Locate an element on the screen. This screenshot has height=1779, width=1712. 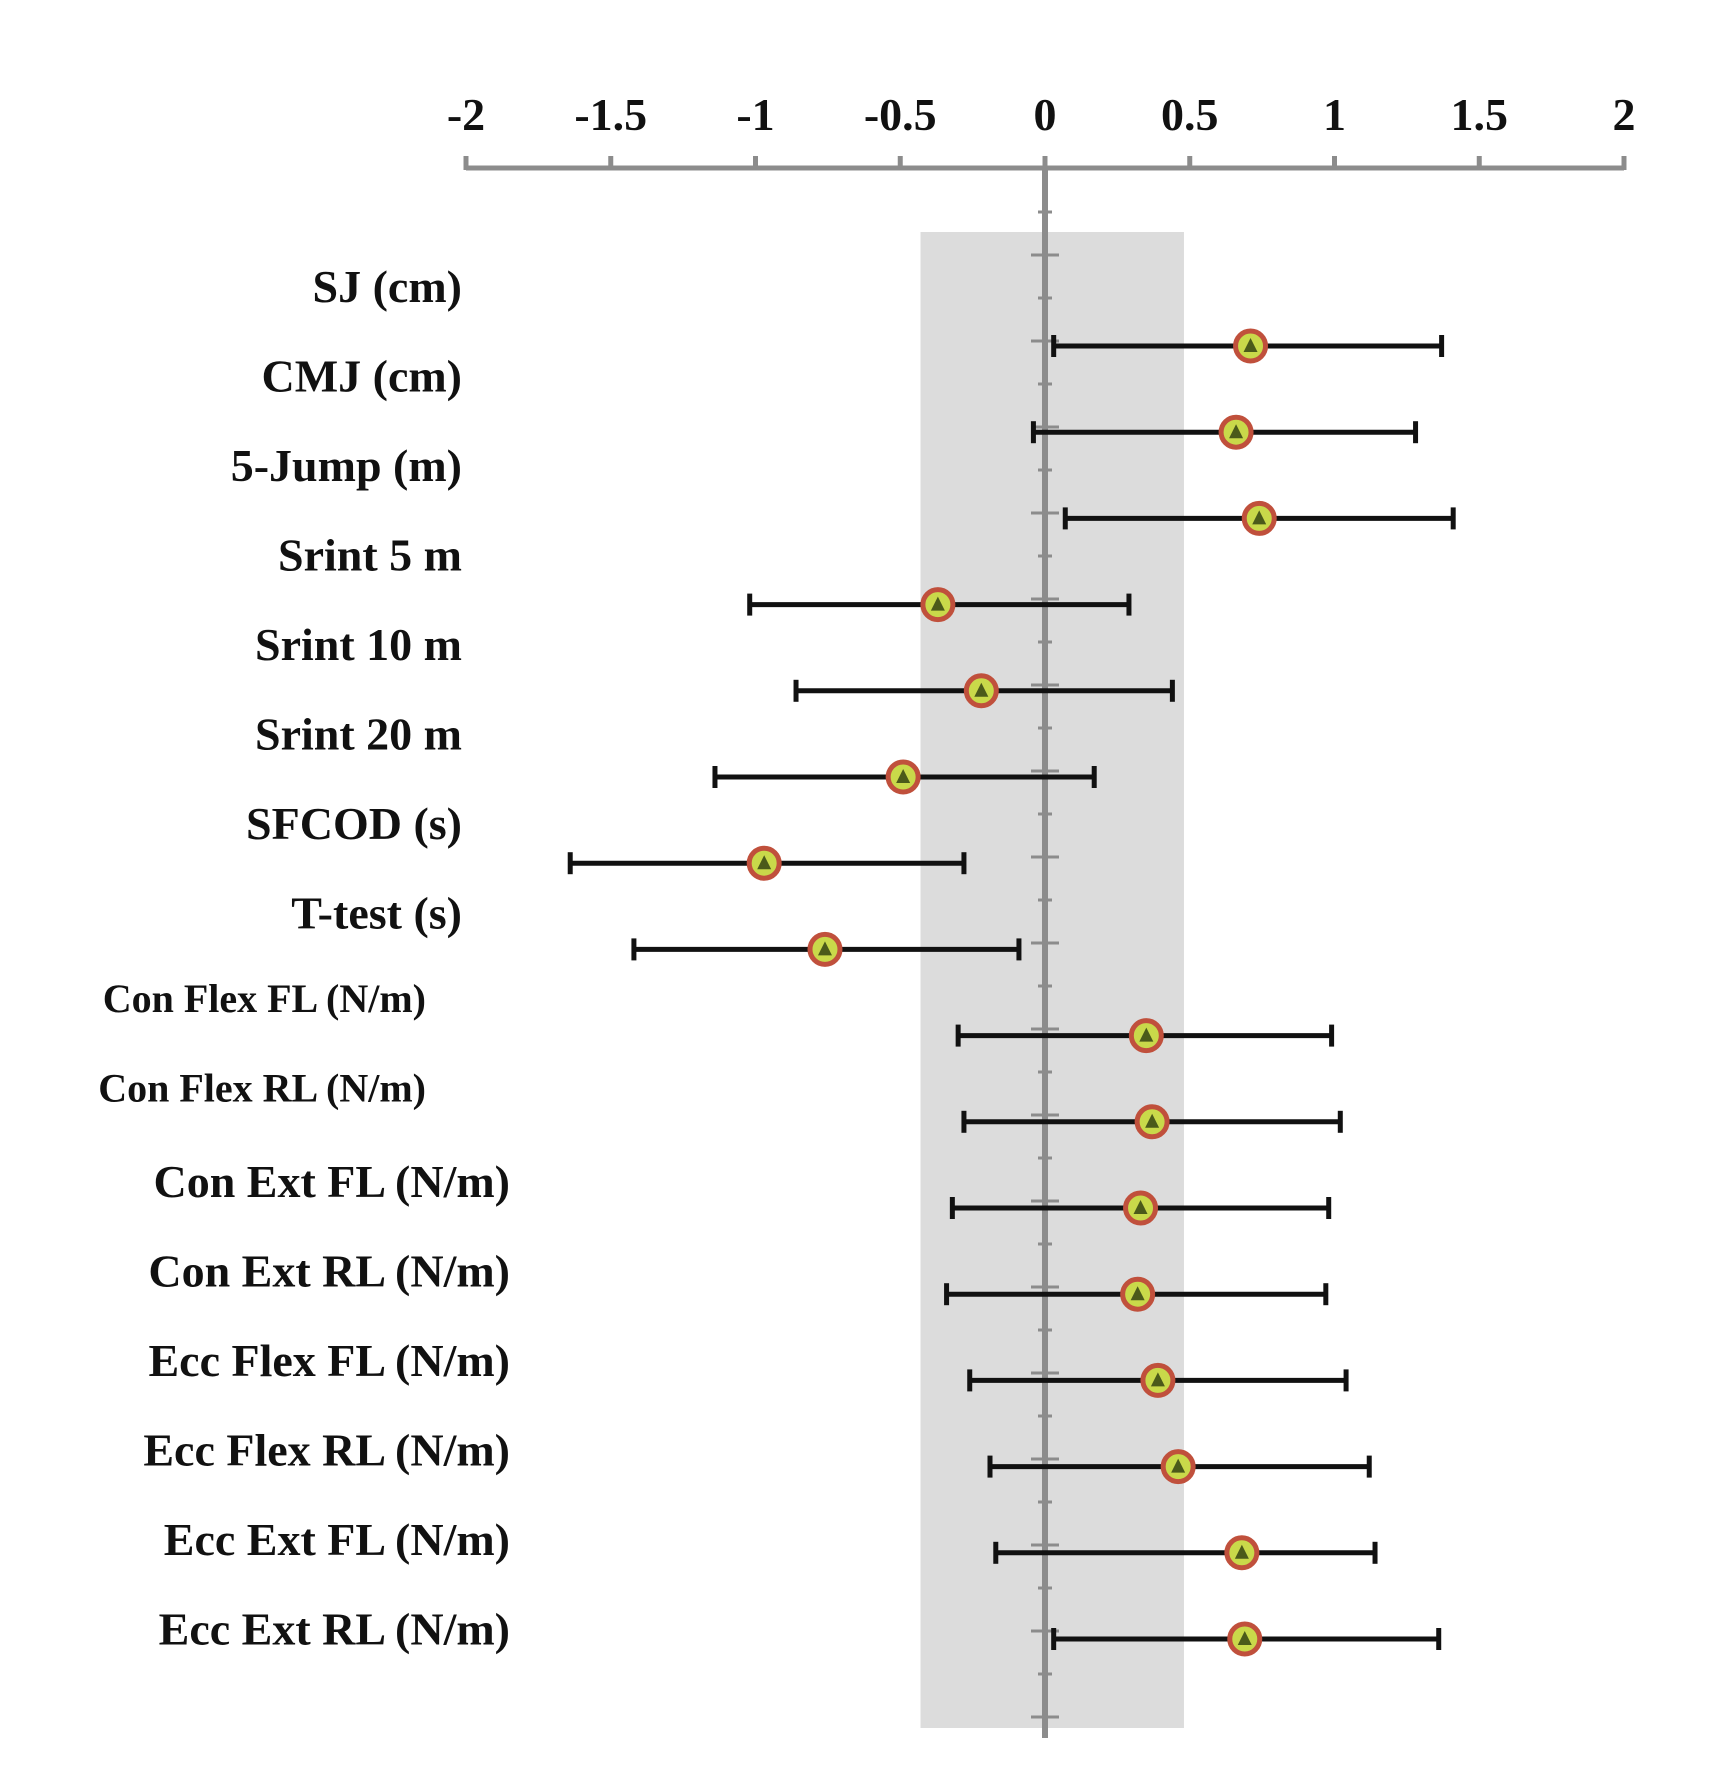
reference-band is located at coordinates (1052, 980).